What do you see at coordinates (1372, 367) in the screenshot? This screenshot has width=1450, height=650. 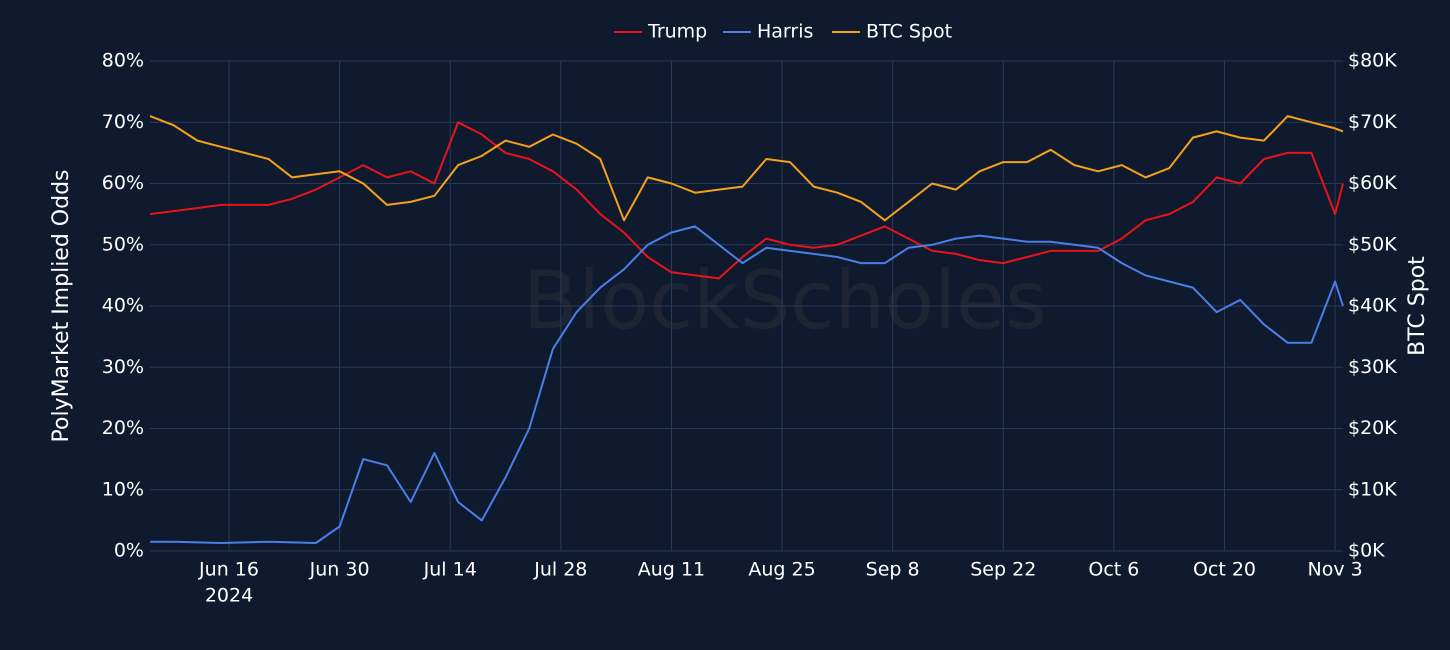 I see `y2-tick-label: $30K` at bounding box center [1372, 367].